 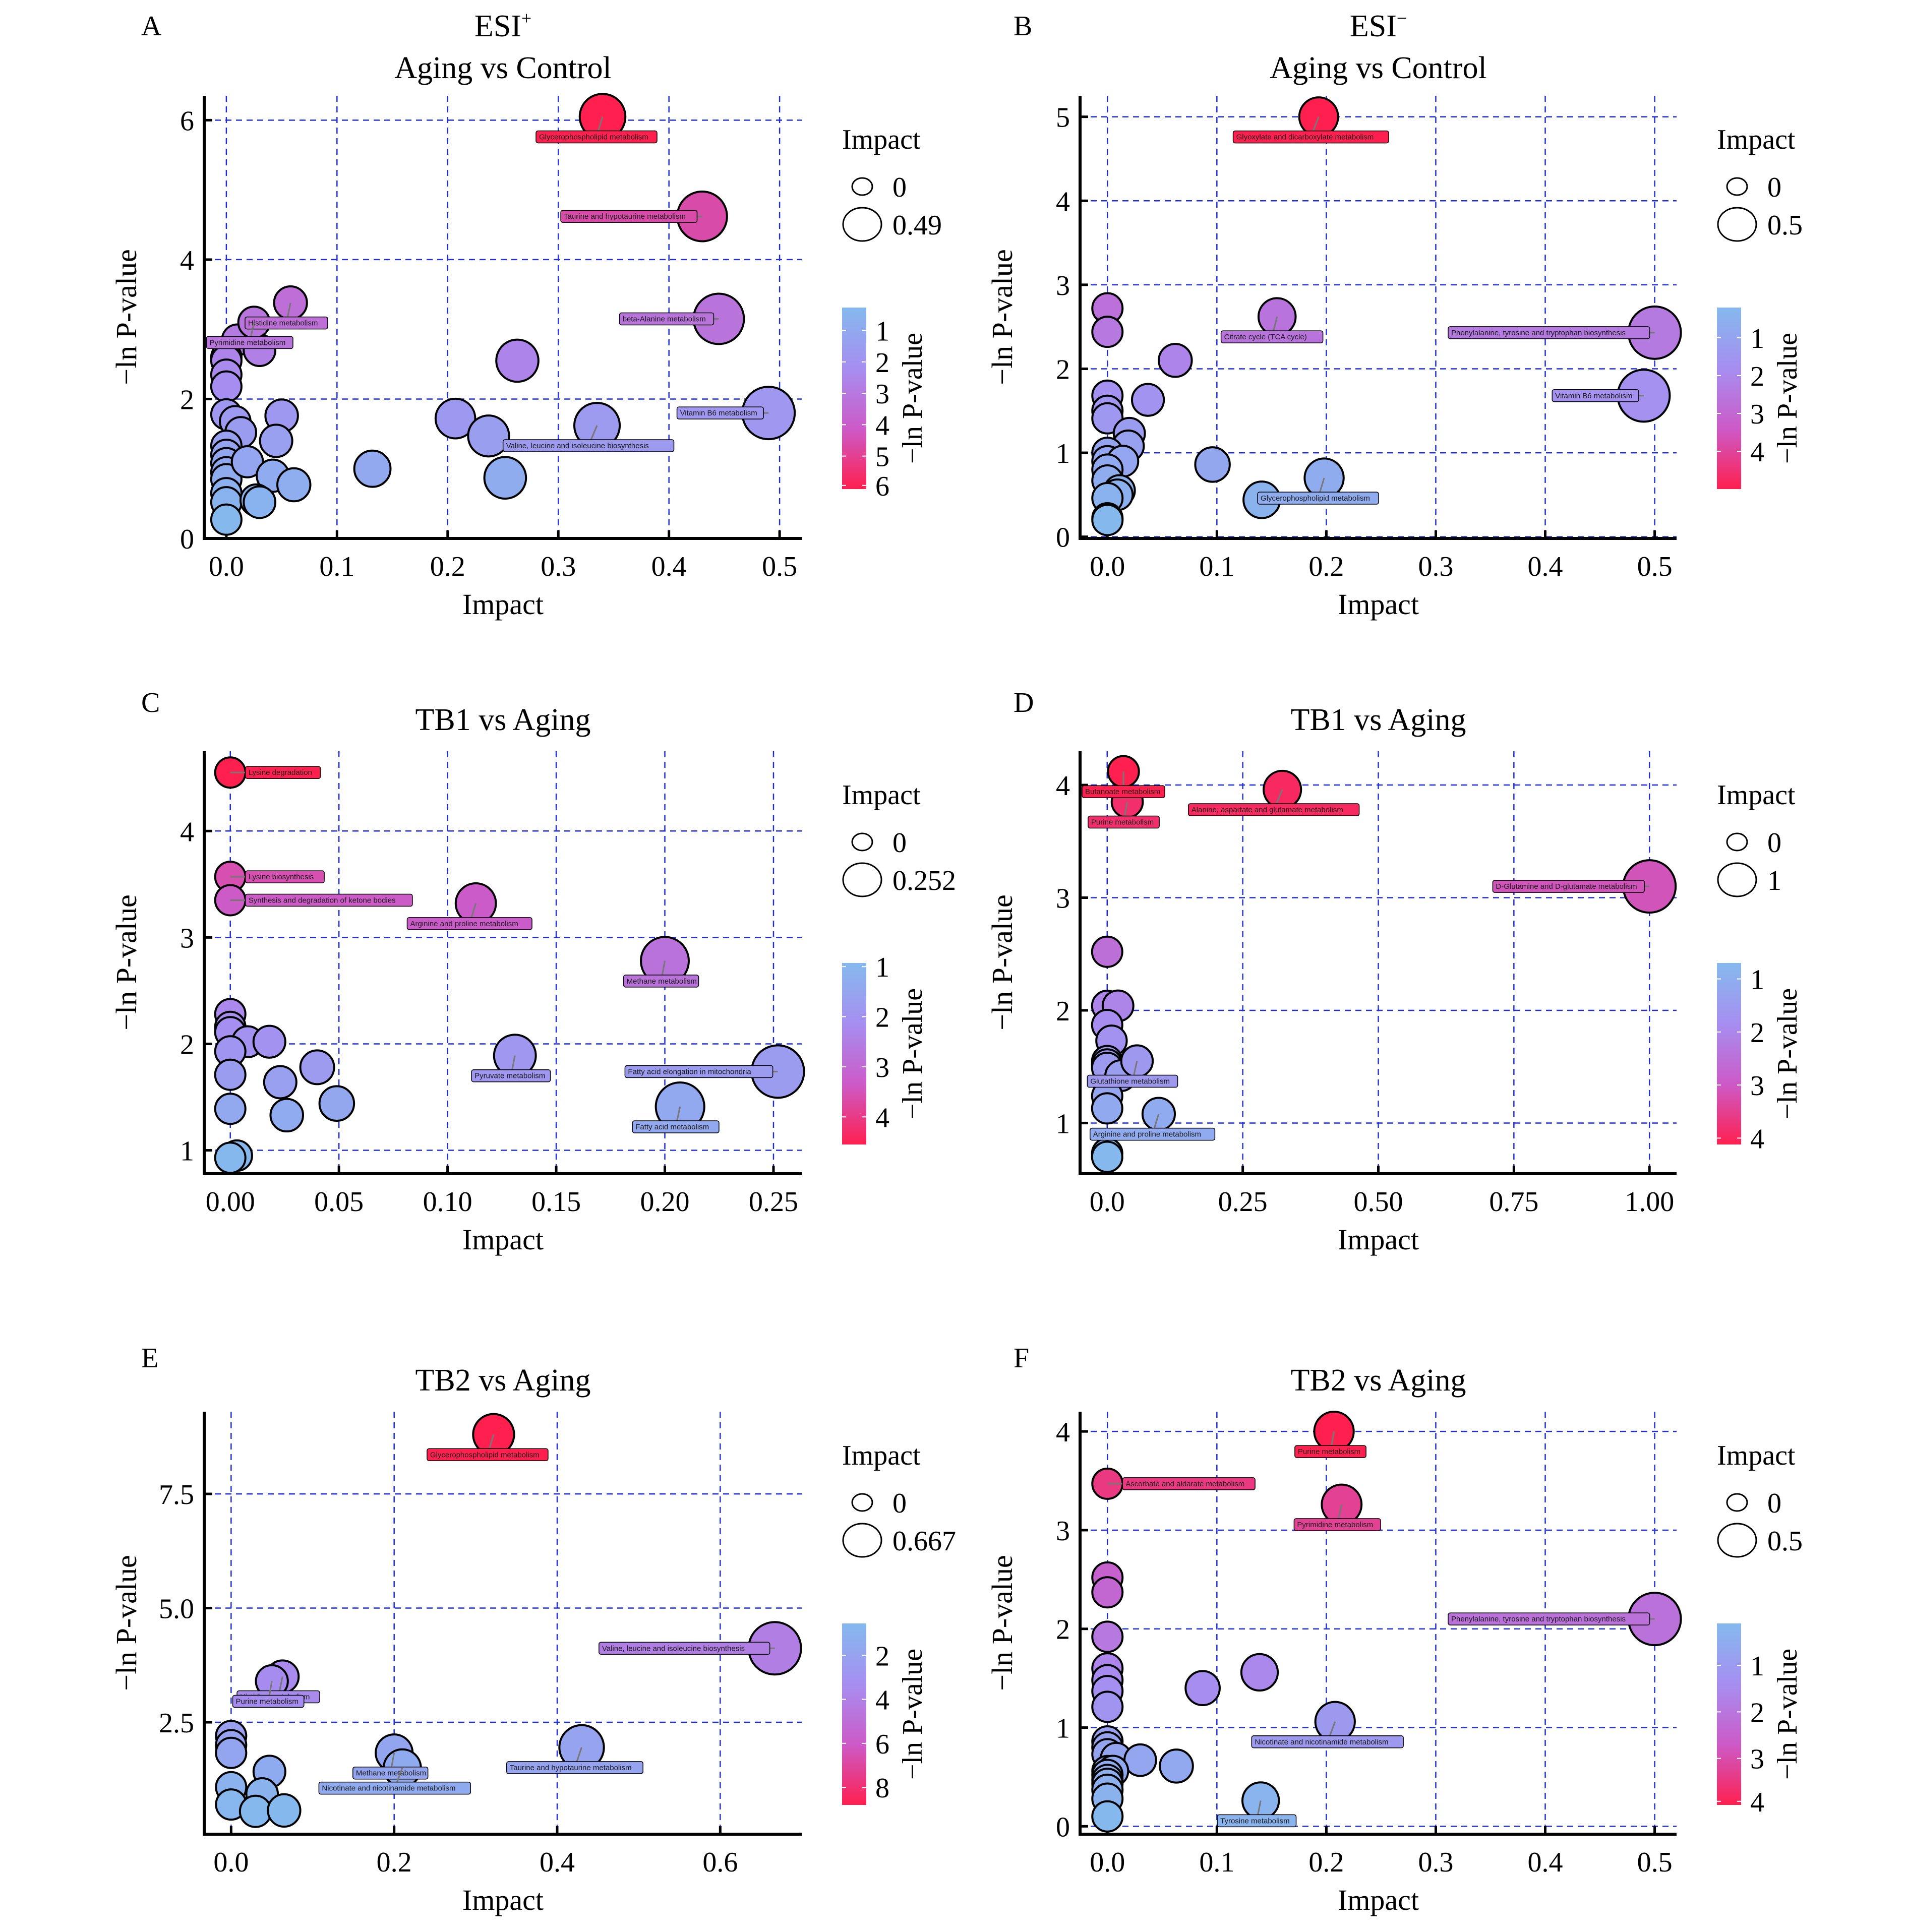 What do you see at coordinates (339, 1202) in the screenshot?
I see `x-tick-label: 0.05` at bounding box center [339, 1202].